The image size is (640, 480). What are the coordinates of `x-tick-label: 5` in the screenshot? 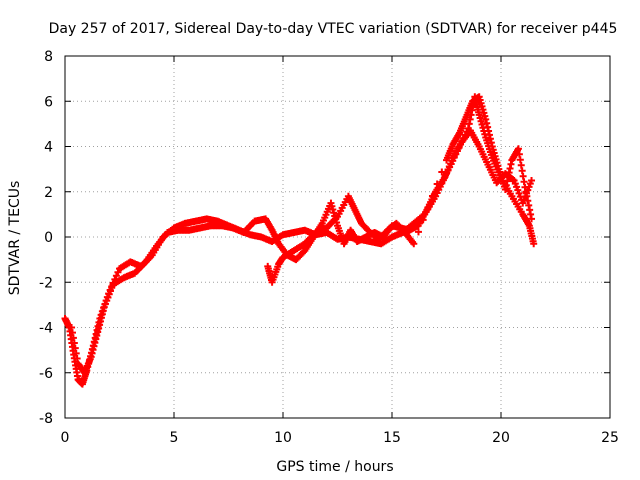 It's located at (174, 438).